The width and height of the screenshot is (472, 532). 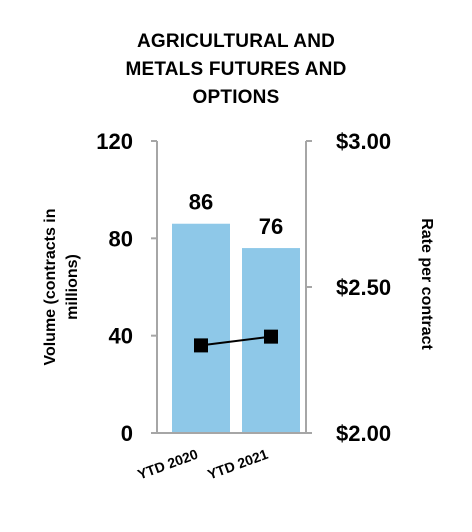 What do you see at coordinates (127, 433) in the screenshot?
I see `left-tick-label: 0` at bounding box center [127, 433].